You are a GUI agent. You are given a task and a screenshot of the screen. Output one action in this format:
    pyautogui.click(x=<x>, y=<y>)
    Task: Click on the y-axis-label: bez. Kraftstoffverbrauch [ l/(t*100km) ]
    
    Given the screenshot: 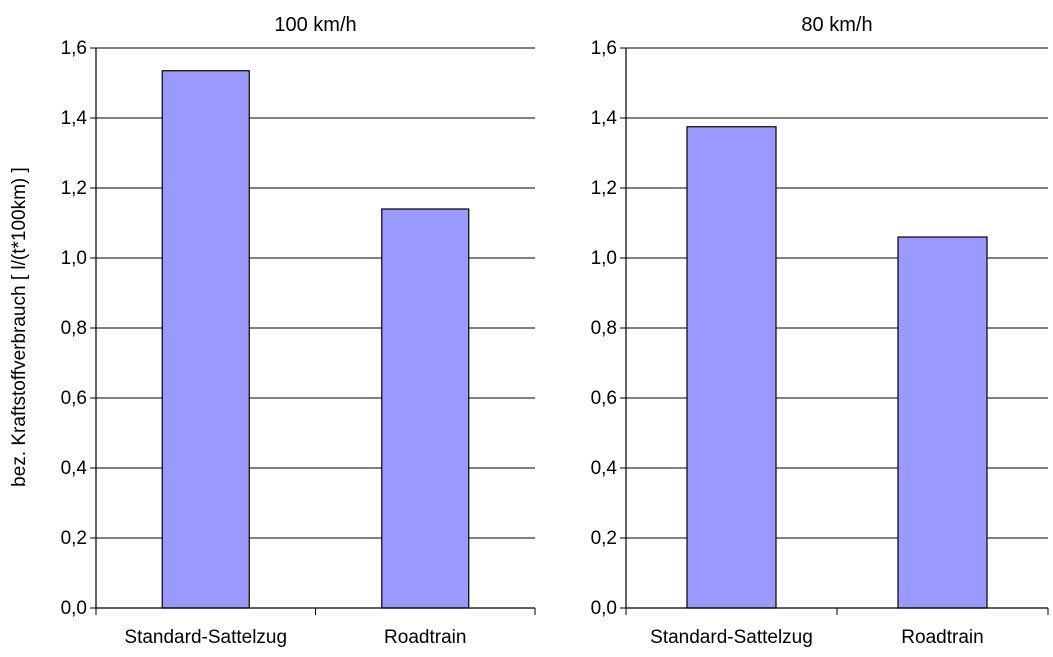 What is the action you would take?
    pyautogui.click(x=19, y=327)
    